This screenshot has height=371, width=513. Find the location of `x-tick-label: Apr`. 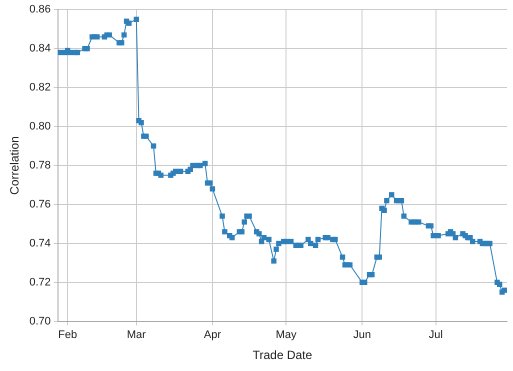

x-tick-label: Apr is located at coordinates (213, 335).